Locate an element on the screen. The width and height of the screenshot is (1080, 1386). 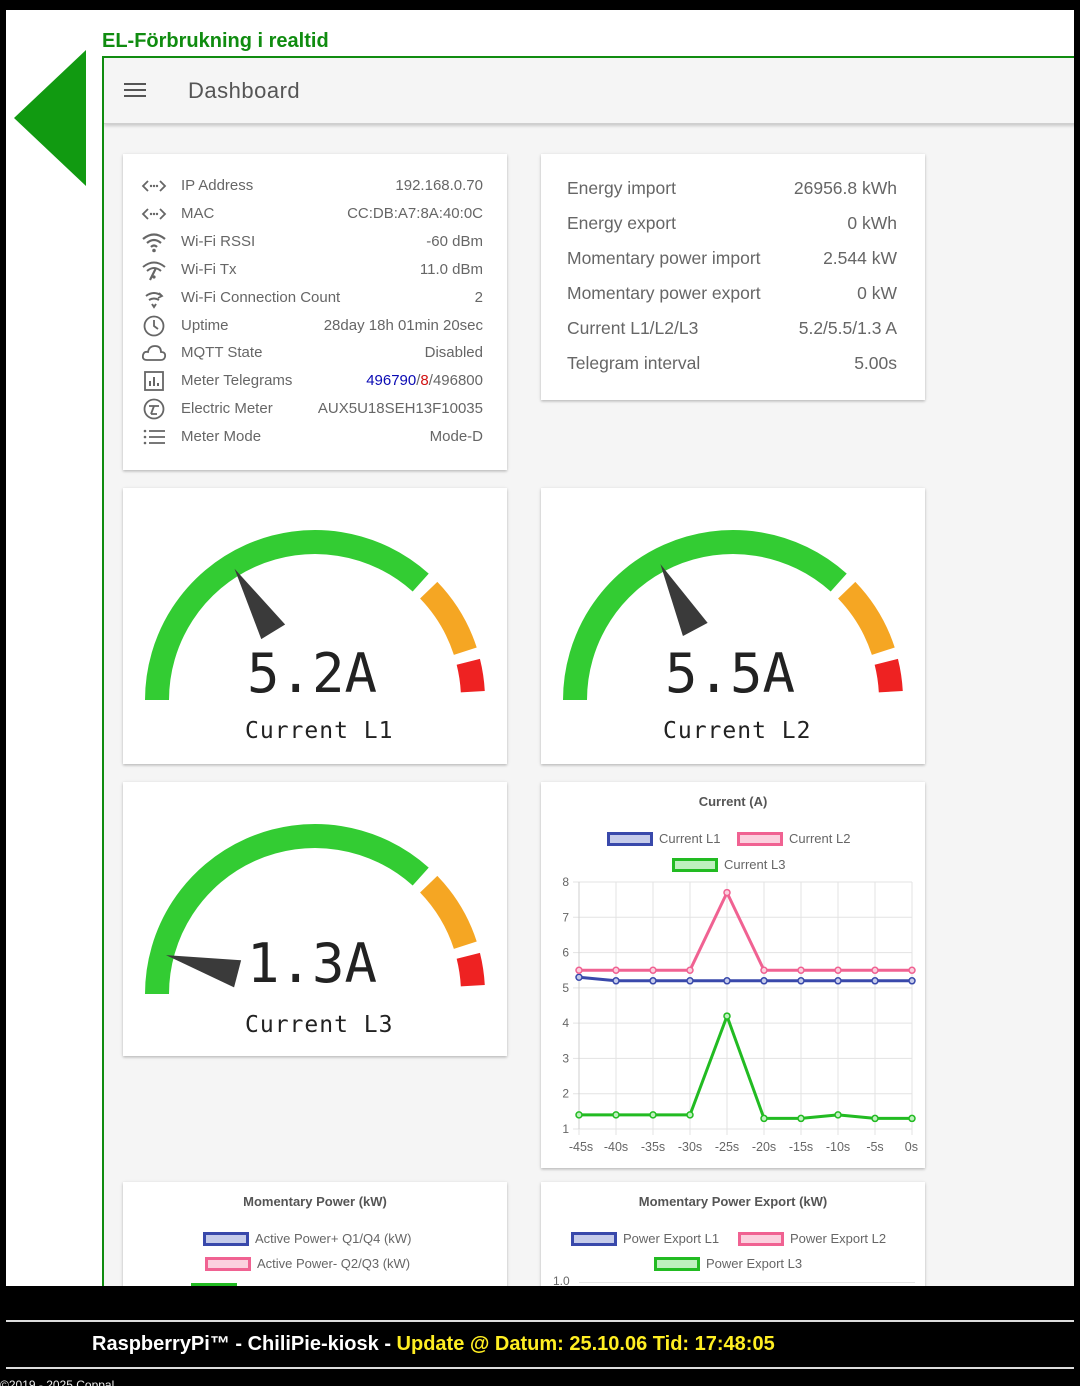
list-icon is located at coordinates (154, 437).